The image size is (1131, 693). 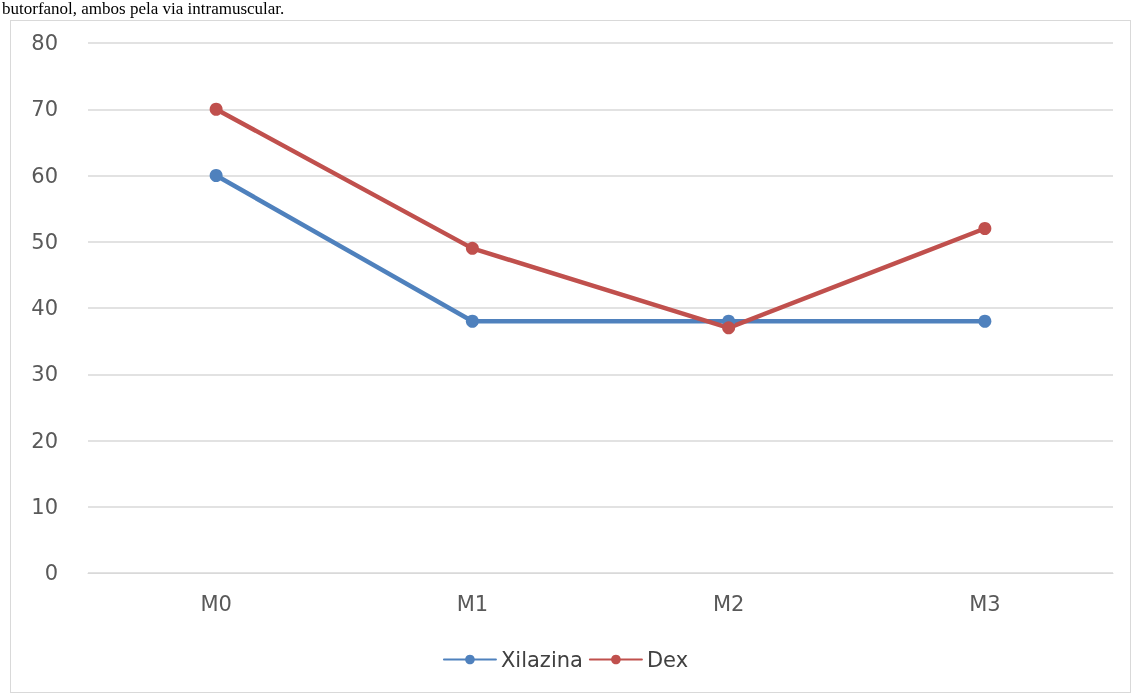 I want to click on y-tick-label: 30, so click(x=44, y=374).